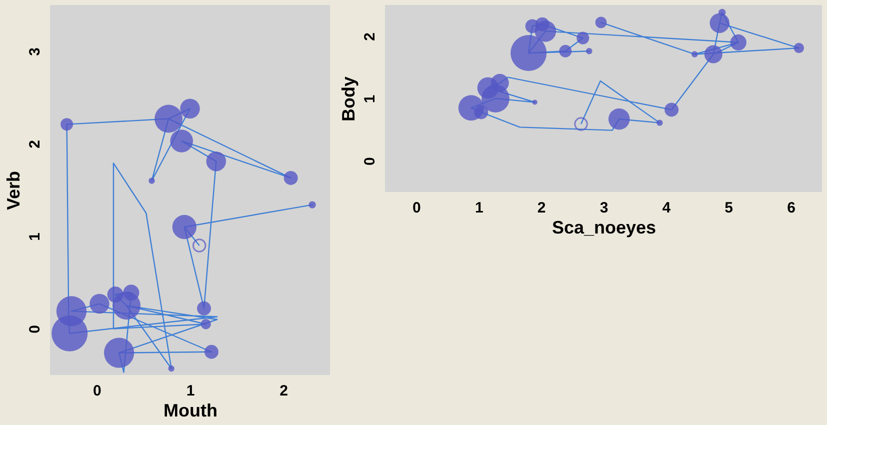 Image resolution: width=880 pixels, height=457 pixels. I want to click on x-axis-title: Mouth, so click(191, 410).